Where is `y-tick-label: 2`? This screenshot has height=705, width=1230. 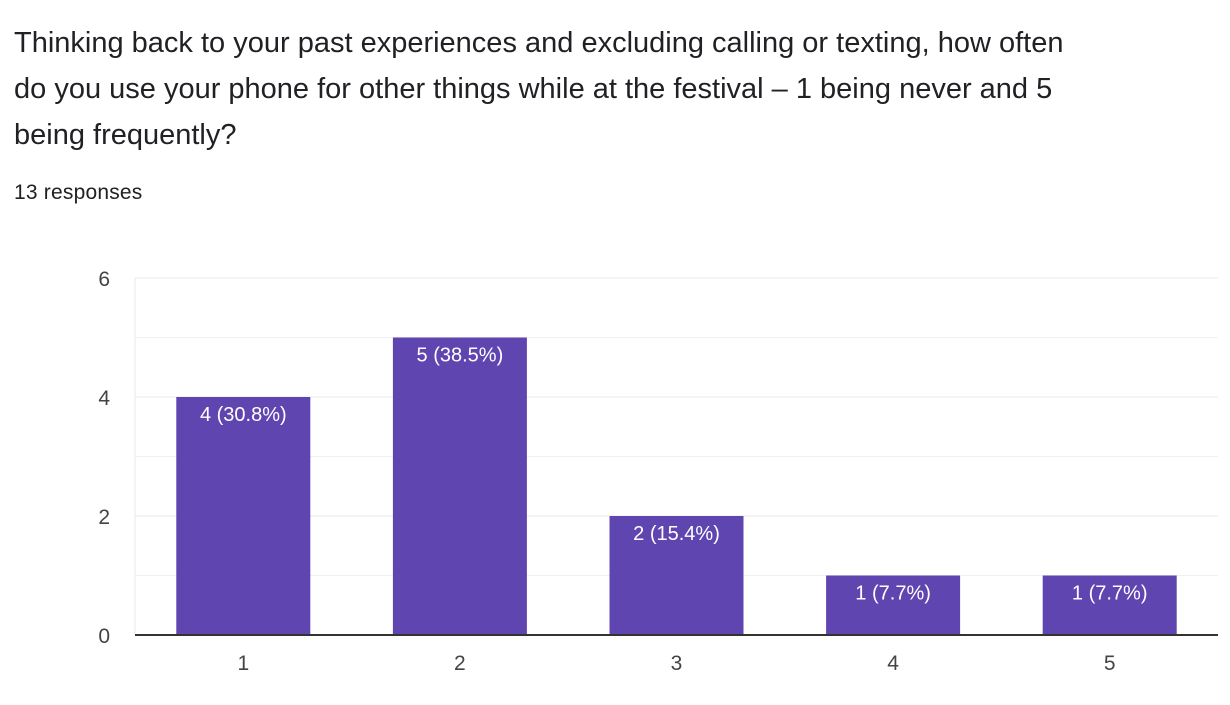 y-tick-label: 2 is located at coordinates (104, 517).